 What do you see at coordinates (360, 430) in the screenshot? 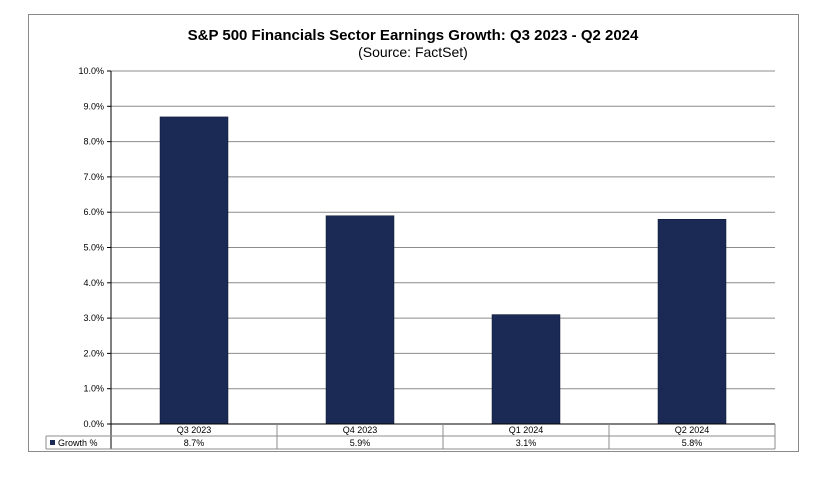
I see `x-category-label: Q4 2023` at bounding box center [360, 430].